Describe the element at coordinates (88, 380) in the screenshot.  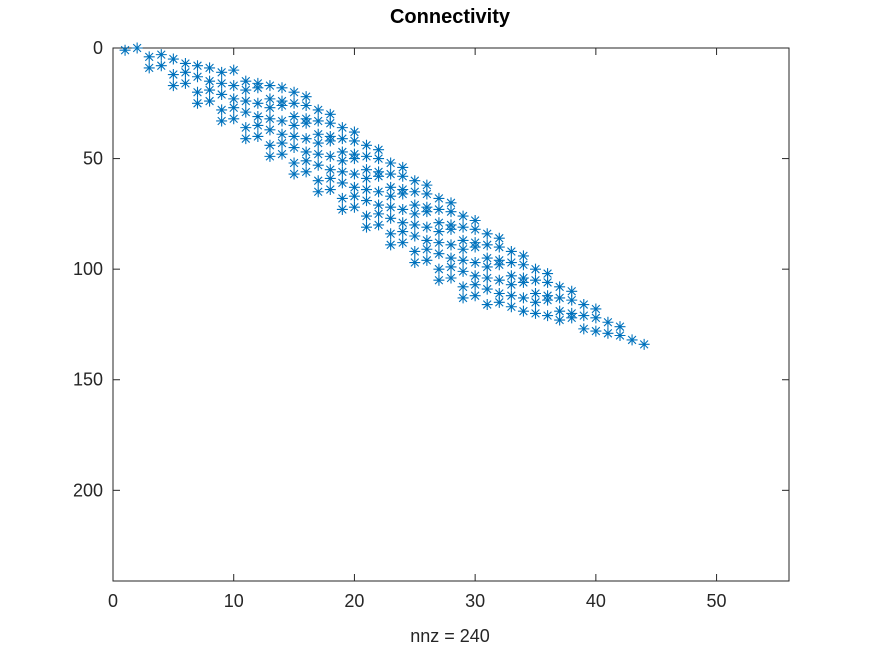
I see `y-tick-label: 150` at that location.